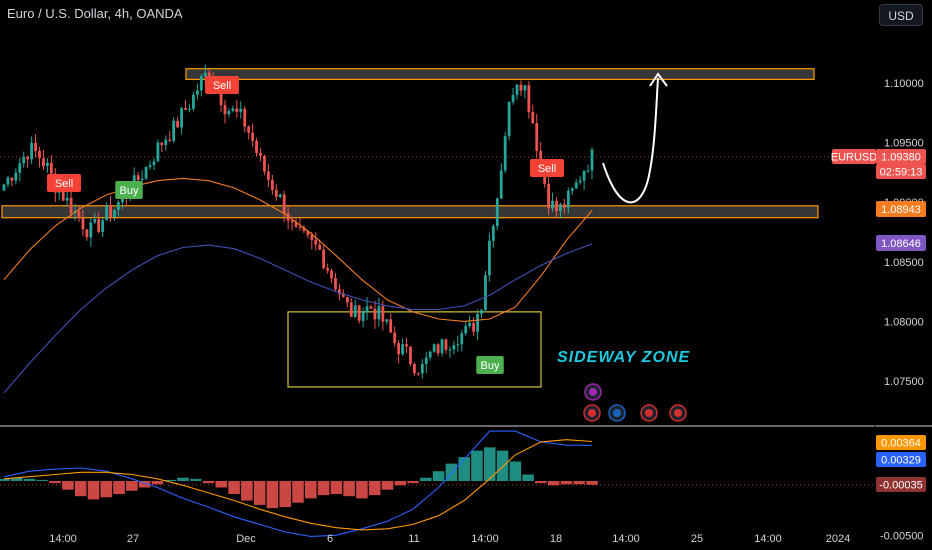  Describe the element at coordinates (500, 74) in the screenshot. I see `resistance-zone` at that location.